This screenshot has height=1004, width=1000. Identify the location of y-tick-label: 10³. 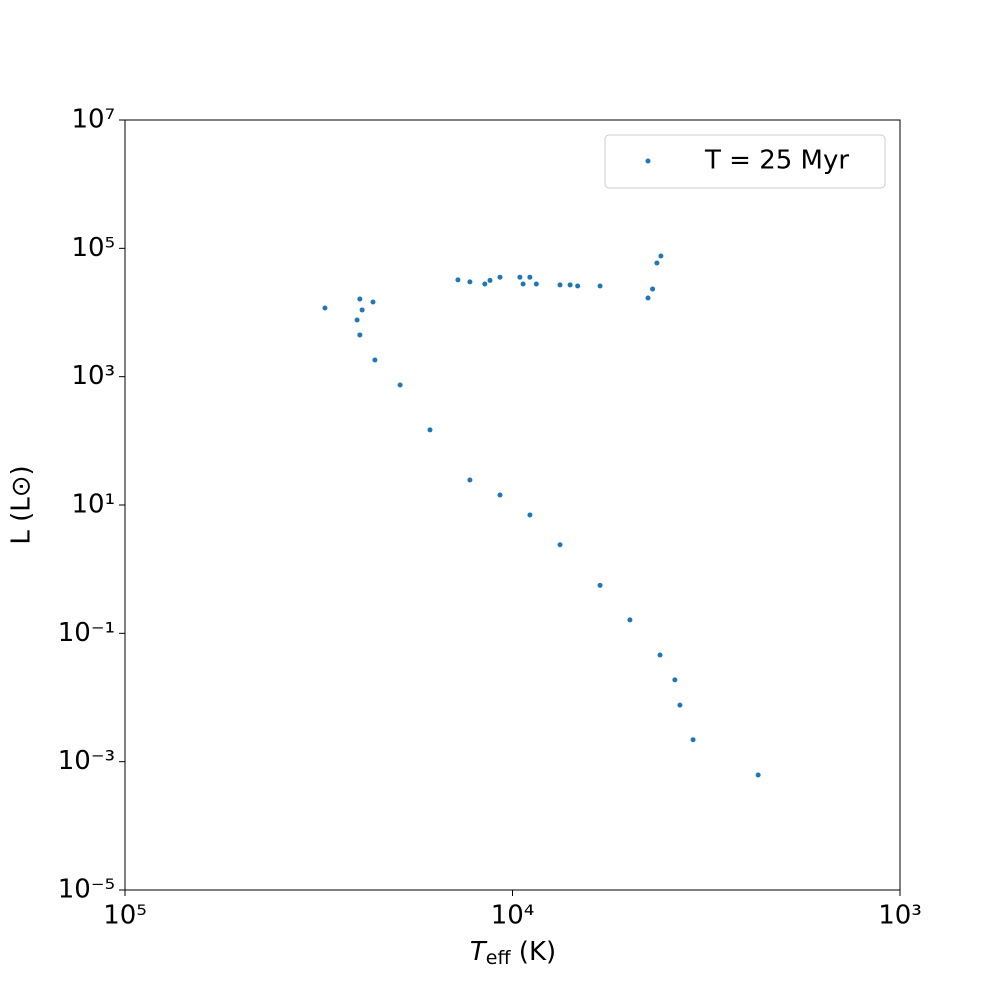
(93, 376).